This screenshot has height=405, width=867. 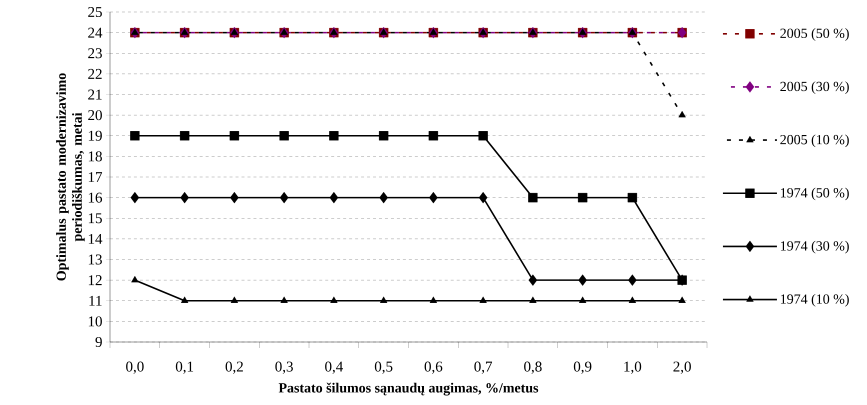 I want to click on y-tick-label: 21, so click(x=95, y=95).